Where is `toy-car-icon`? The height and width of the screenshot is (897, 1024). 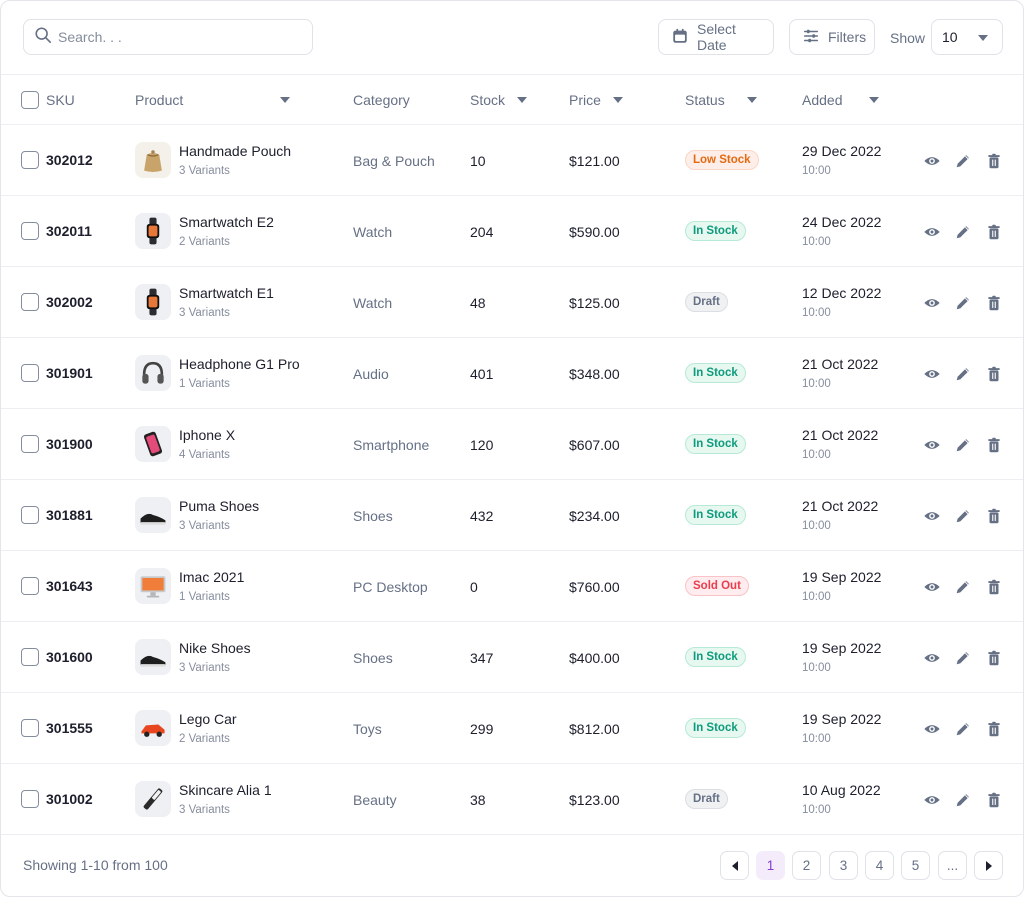 toy-car-icon is located at coordinates (153, 728).